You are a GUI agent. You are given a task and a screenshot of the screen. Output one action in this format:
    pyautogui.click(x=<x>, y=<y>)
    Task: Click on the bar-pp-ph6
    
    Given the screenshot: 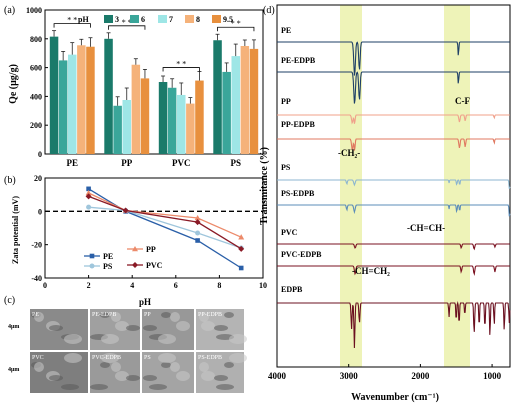 What is the action you would take?
    pyautogui.click(x=117, y=129)
    